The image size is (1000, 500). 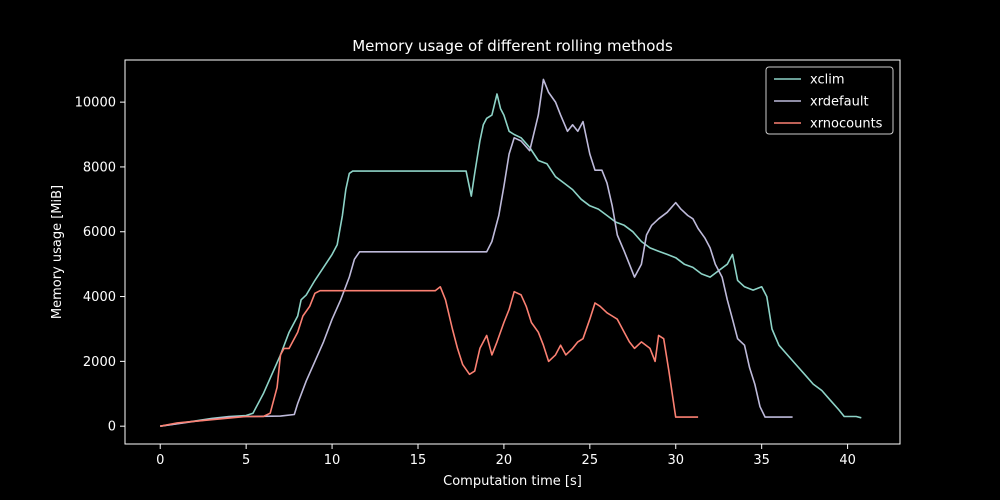 What do you see at coordinates (112, 427) in the screenshot?
I see `y-tick-label: 0` at bounding box center [112, 427].